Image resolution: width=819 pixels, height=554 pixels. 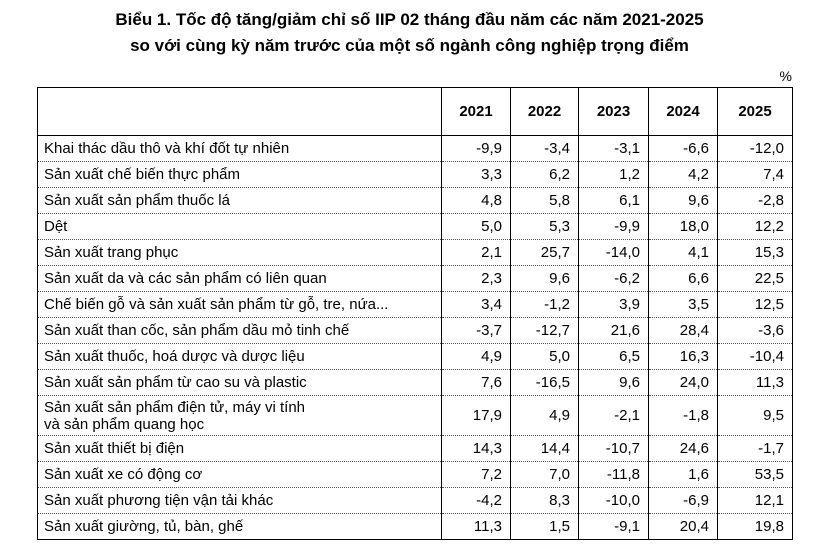 What do you see at coordinates (239, 474) in the screenshot?
I see `row-label: Sản xuất xe có động cơ` at bounding box center [239, 474].